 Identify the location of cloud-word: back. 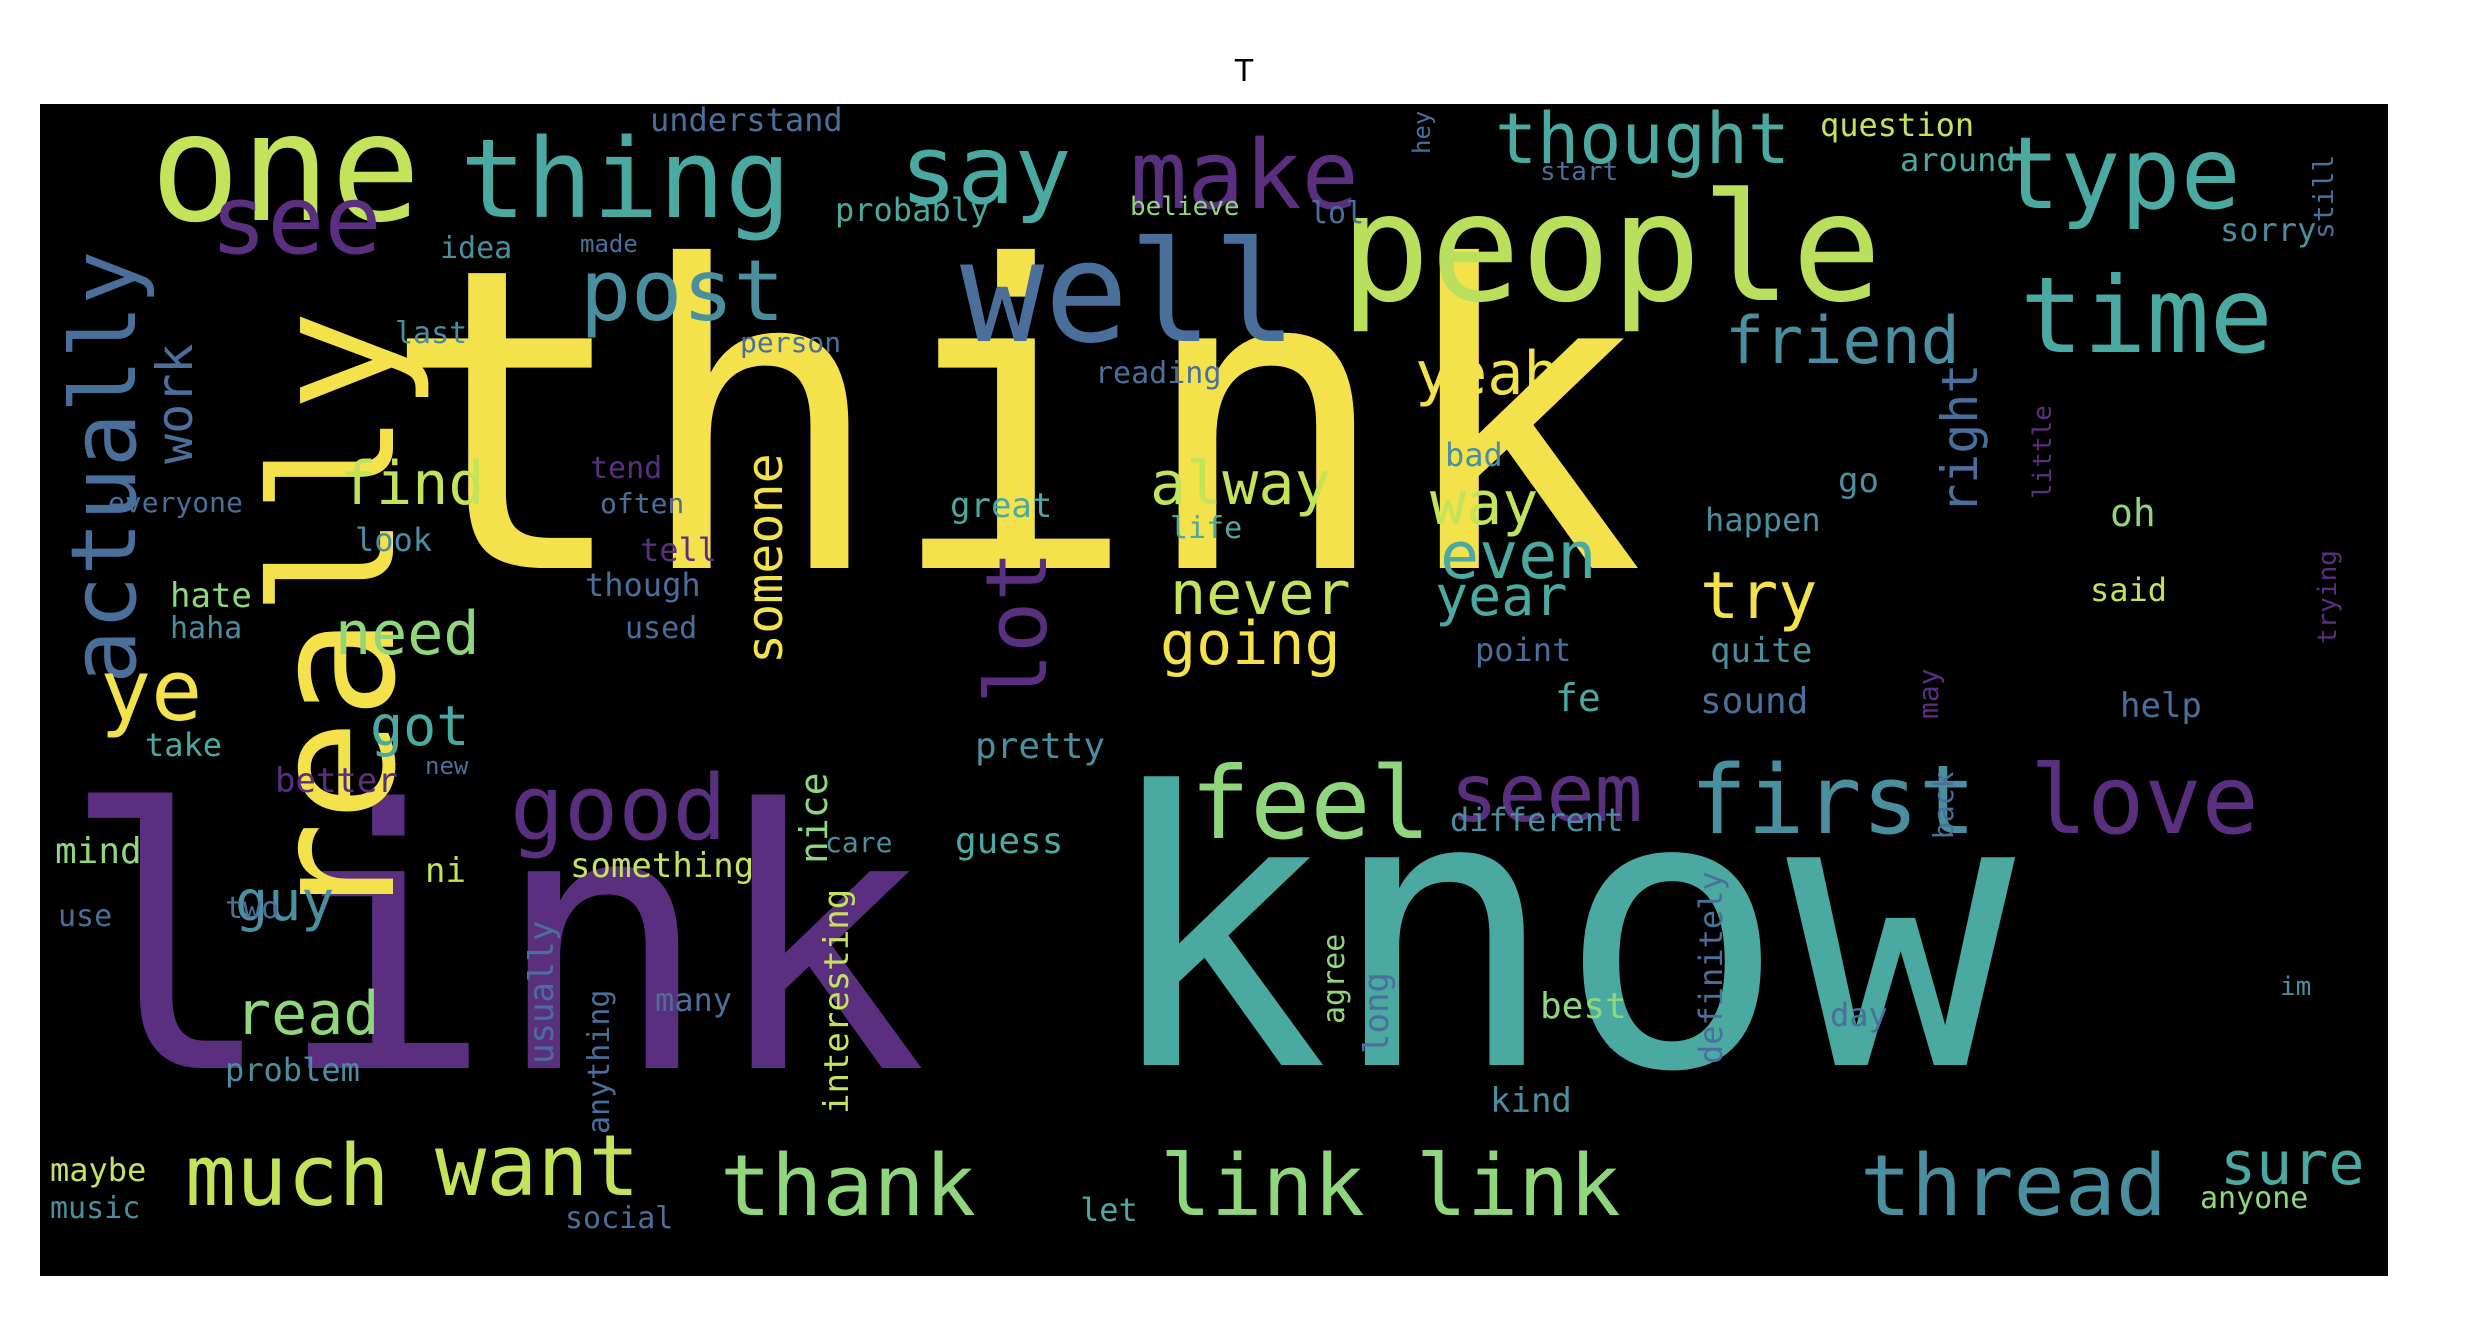
(1943, 805).